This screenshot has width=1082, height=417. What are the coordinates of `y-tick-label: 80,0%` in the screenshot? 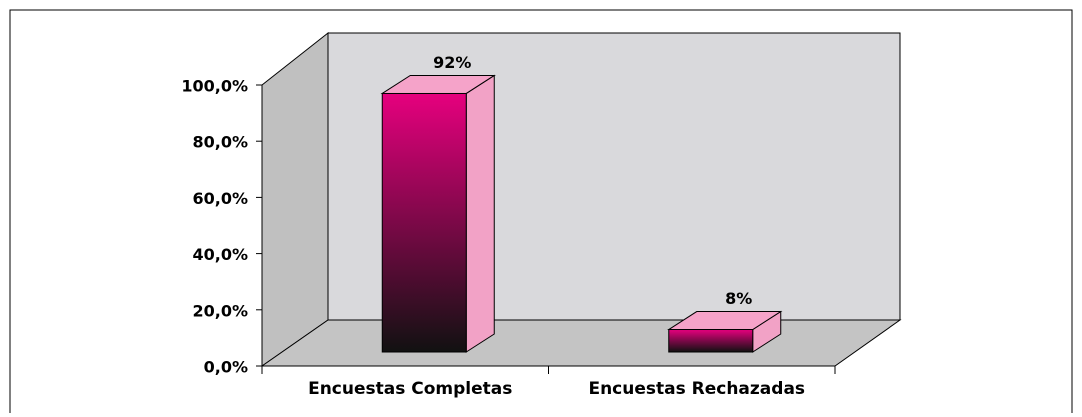 It's located at (220, 142).